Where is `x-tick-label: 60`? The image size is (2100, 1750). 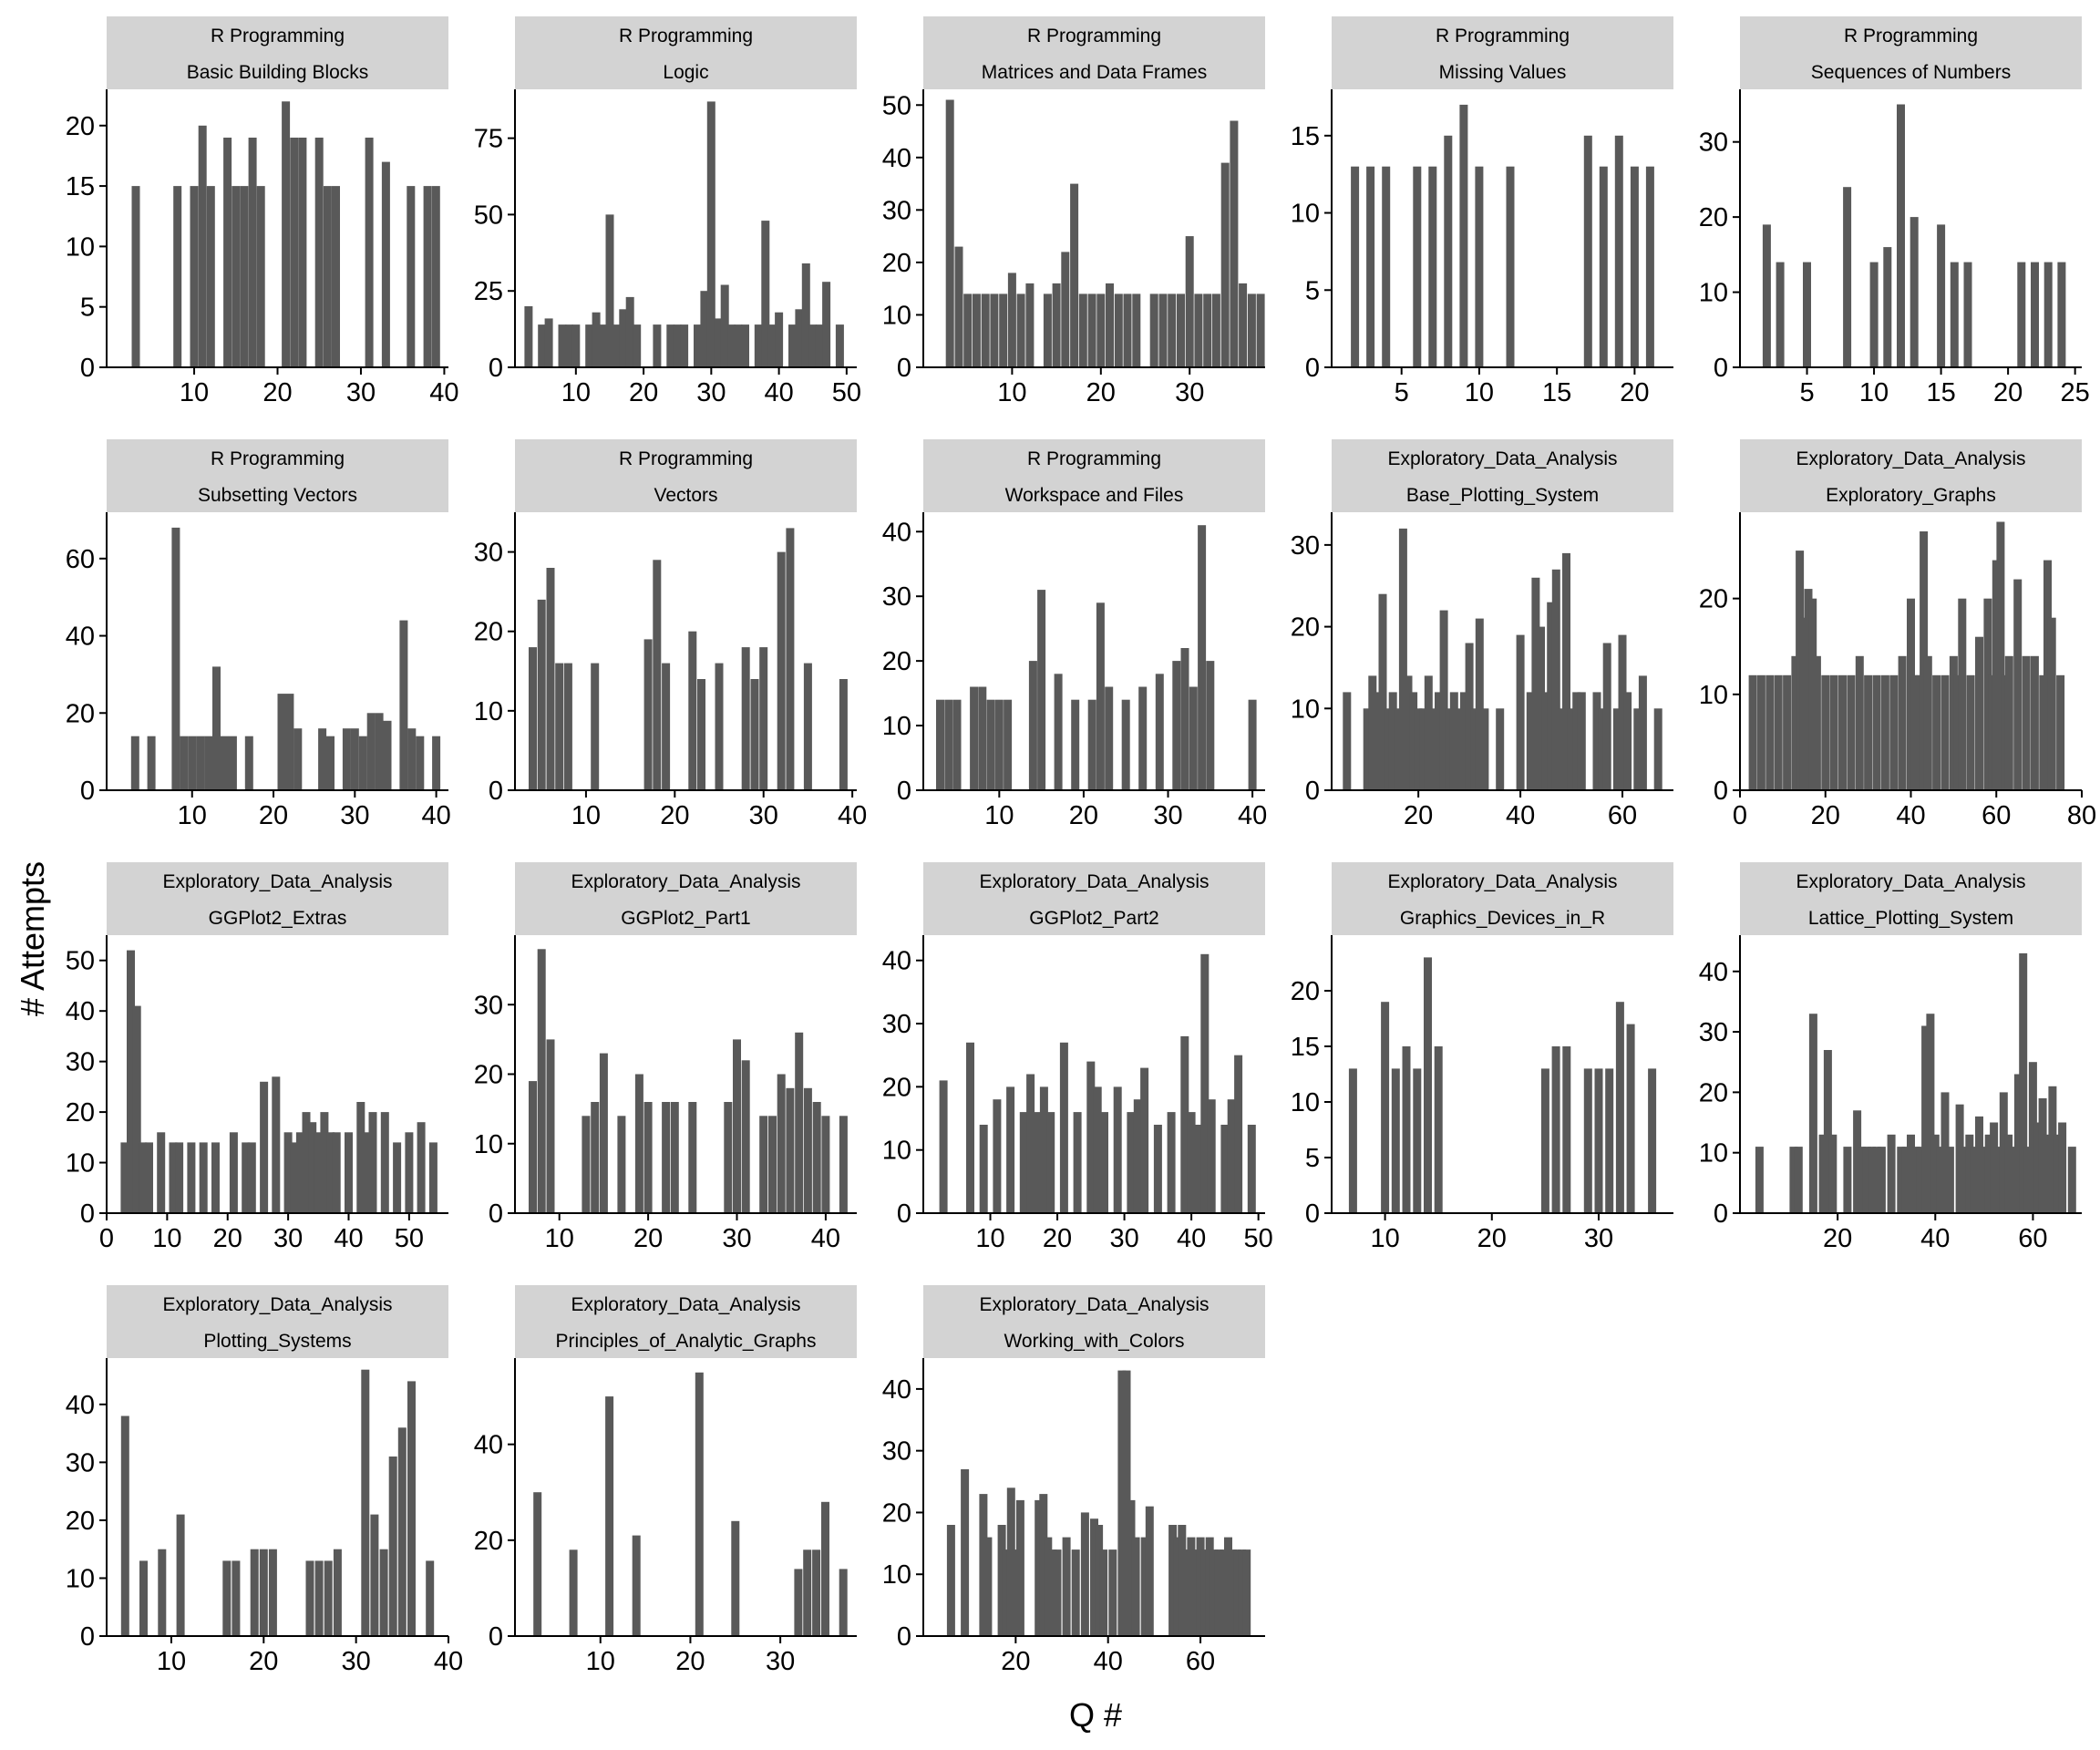 x-tick-label: 60 is located at coordinates (1997, 816).